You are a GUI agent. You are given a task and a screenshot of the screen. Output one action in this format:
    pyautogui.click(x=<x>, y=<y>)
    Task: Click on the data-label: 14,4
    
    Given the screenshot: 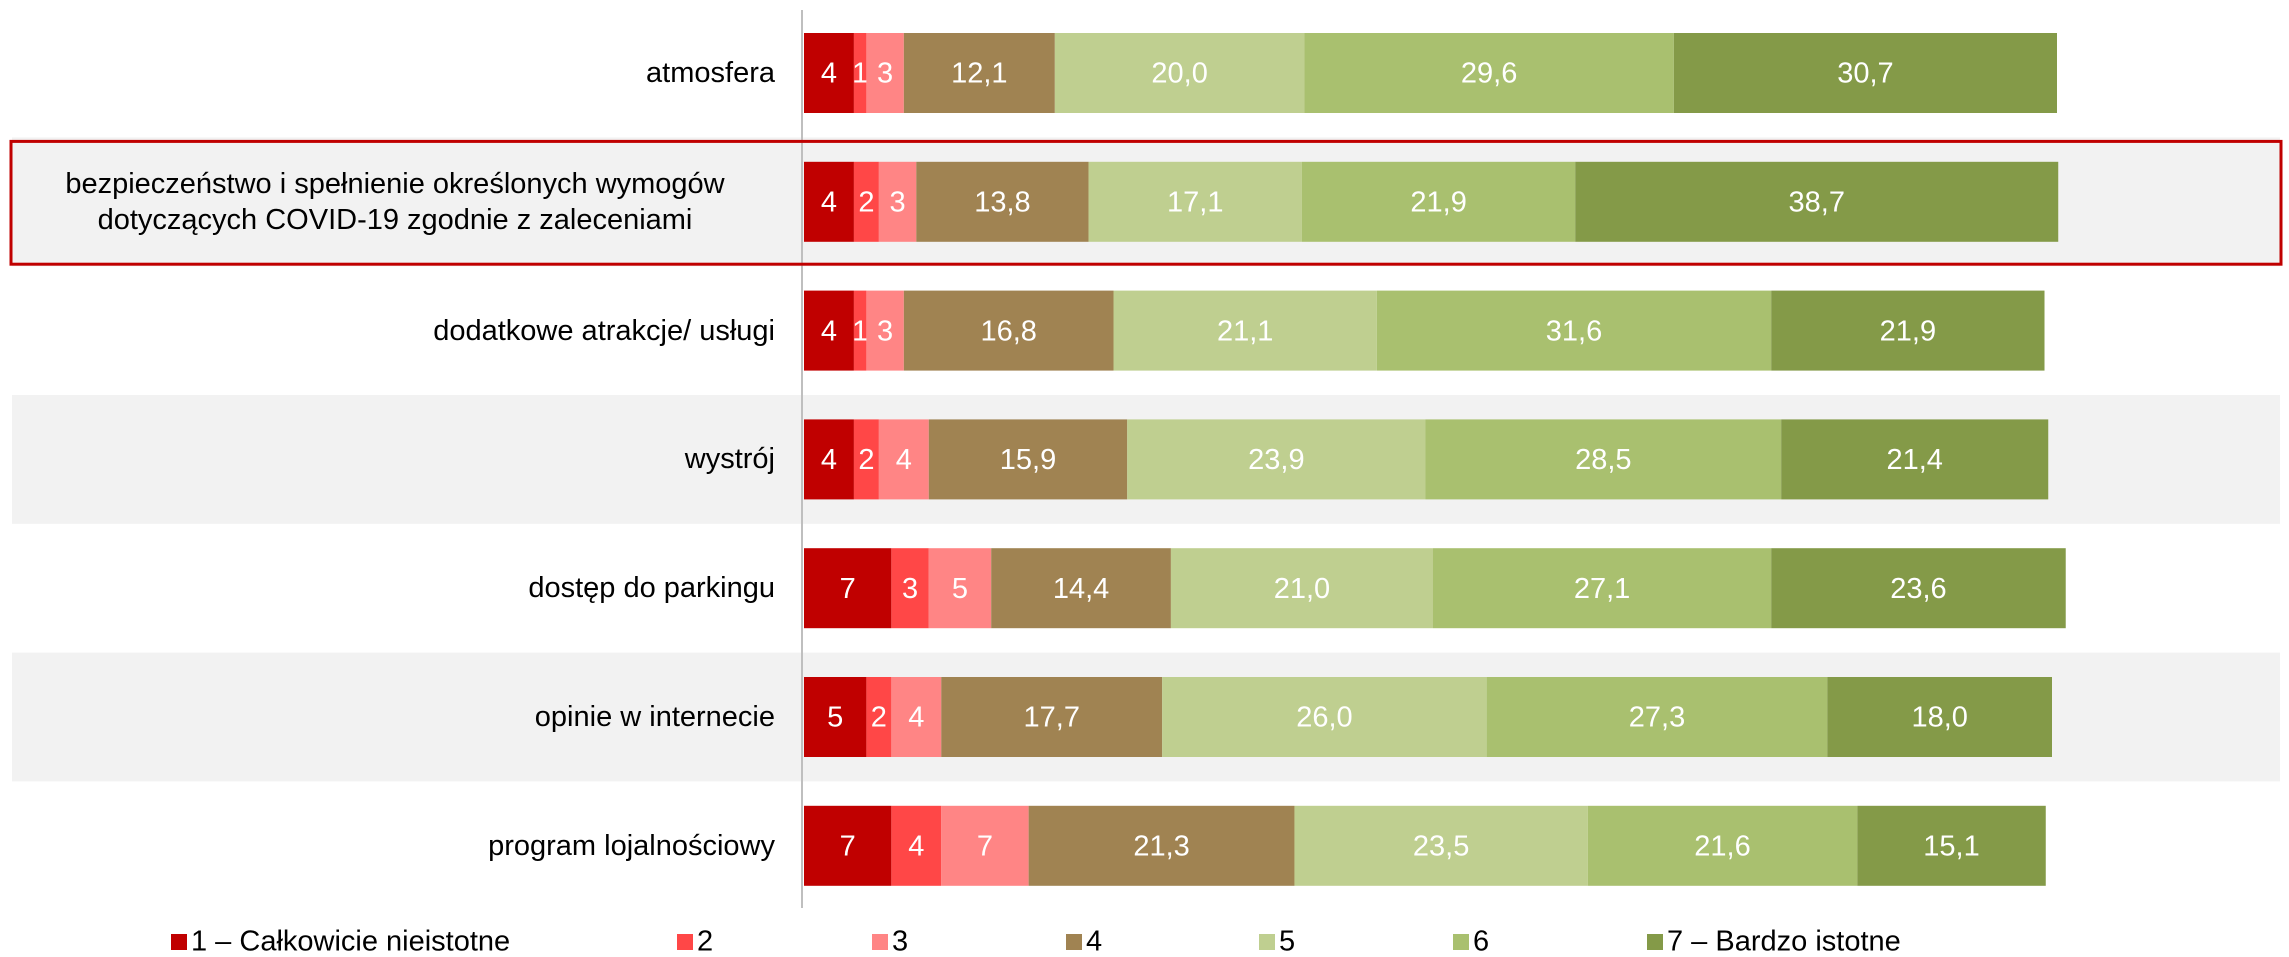 What is the action you would take?
    pyautogui.click(x=1081, y=589)
    